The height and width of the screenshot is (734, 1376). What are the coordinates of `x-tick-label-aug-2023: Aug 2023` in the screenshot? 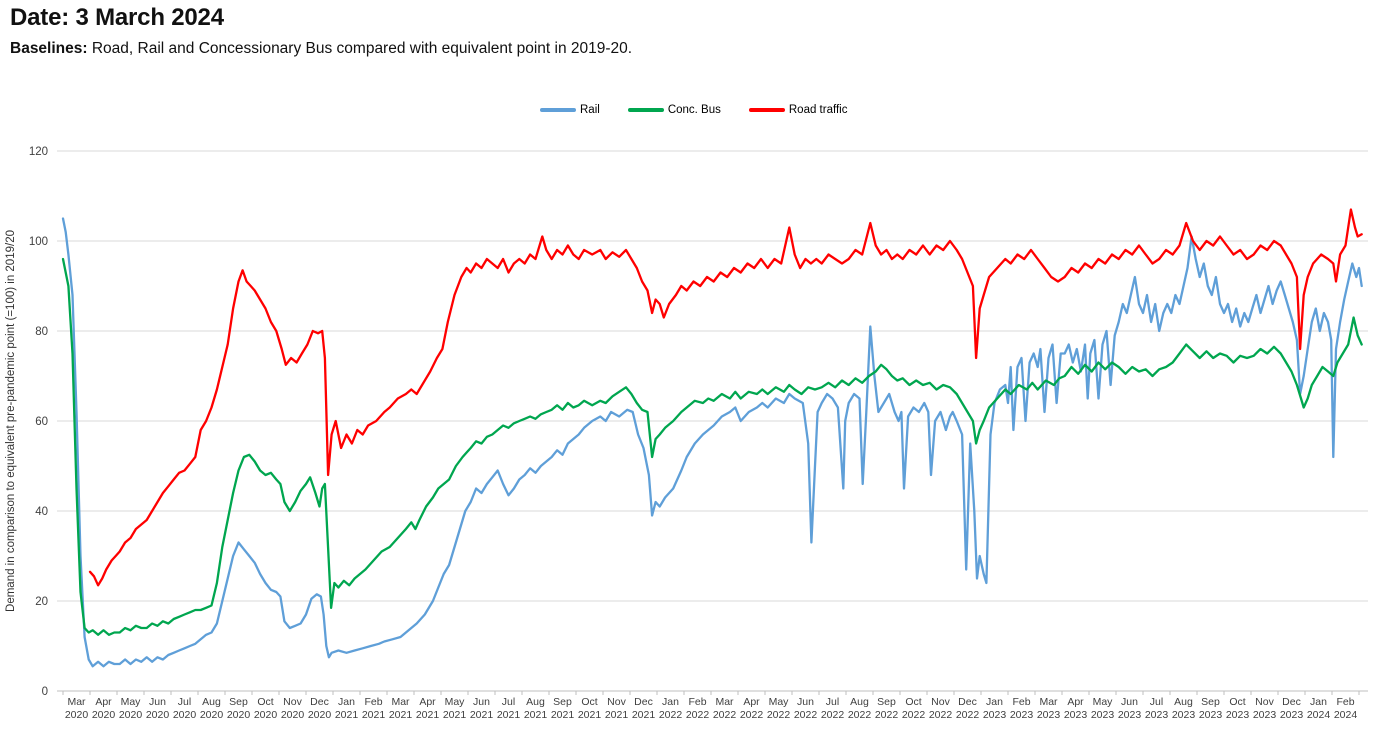 It's located at (1184, 708).